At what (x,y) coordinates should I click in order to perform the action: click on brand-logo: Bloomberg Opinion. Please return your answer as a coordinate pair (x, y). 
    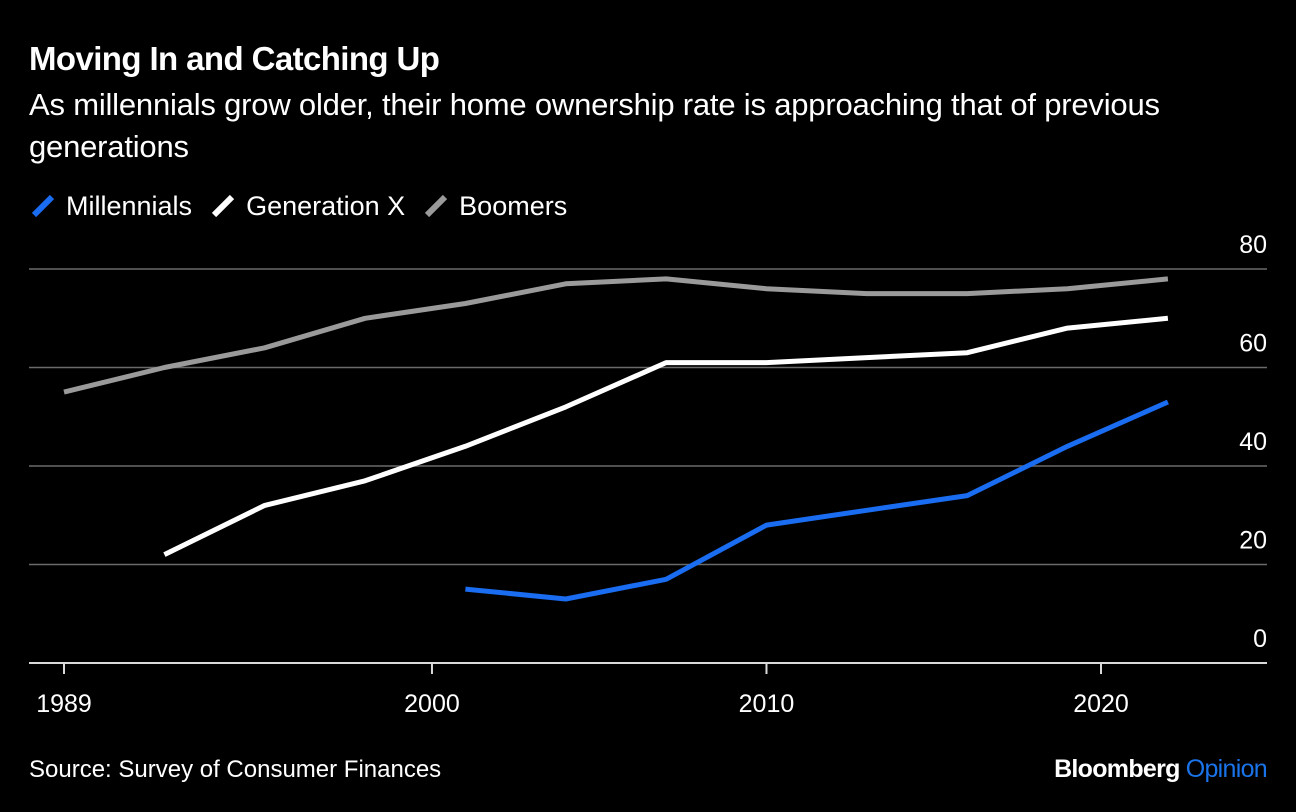
    Looking at the image, I should click on (1161, 769).